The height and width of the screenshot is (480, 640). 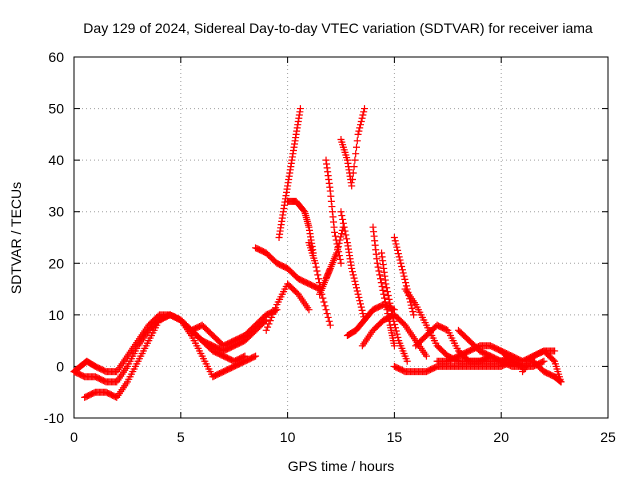 What do you see at coordinates (341, 466) in the screenshot?
I see `x-axis-label: GPS time / hours` at bounding box center [341, 466].